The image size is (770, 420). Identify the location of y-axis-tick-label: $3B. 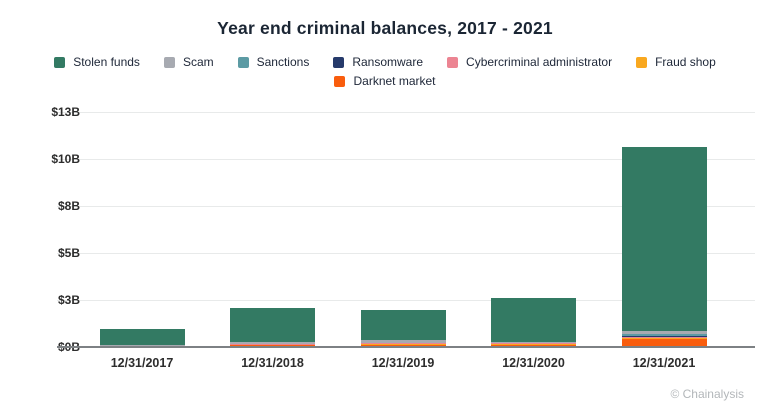
(68, 300).